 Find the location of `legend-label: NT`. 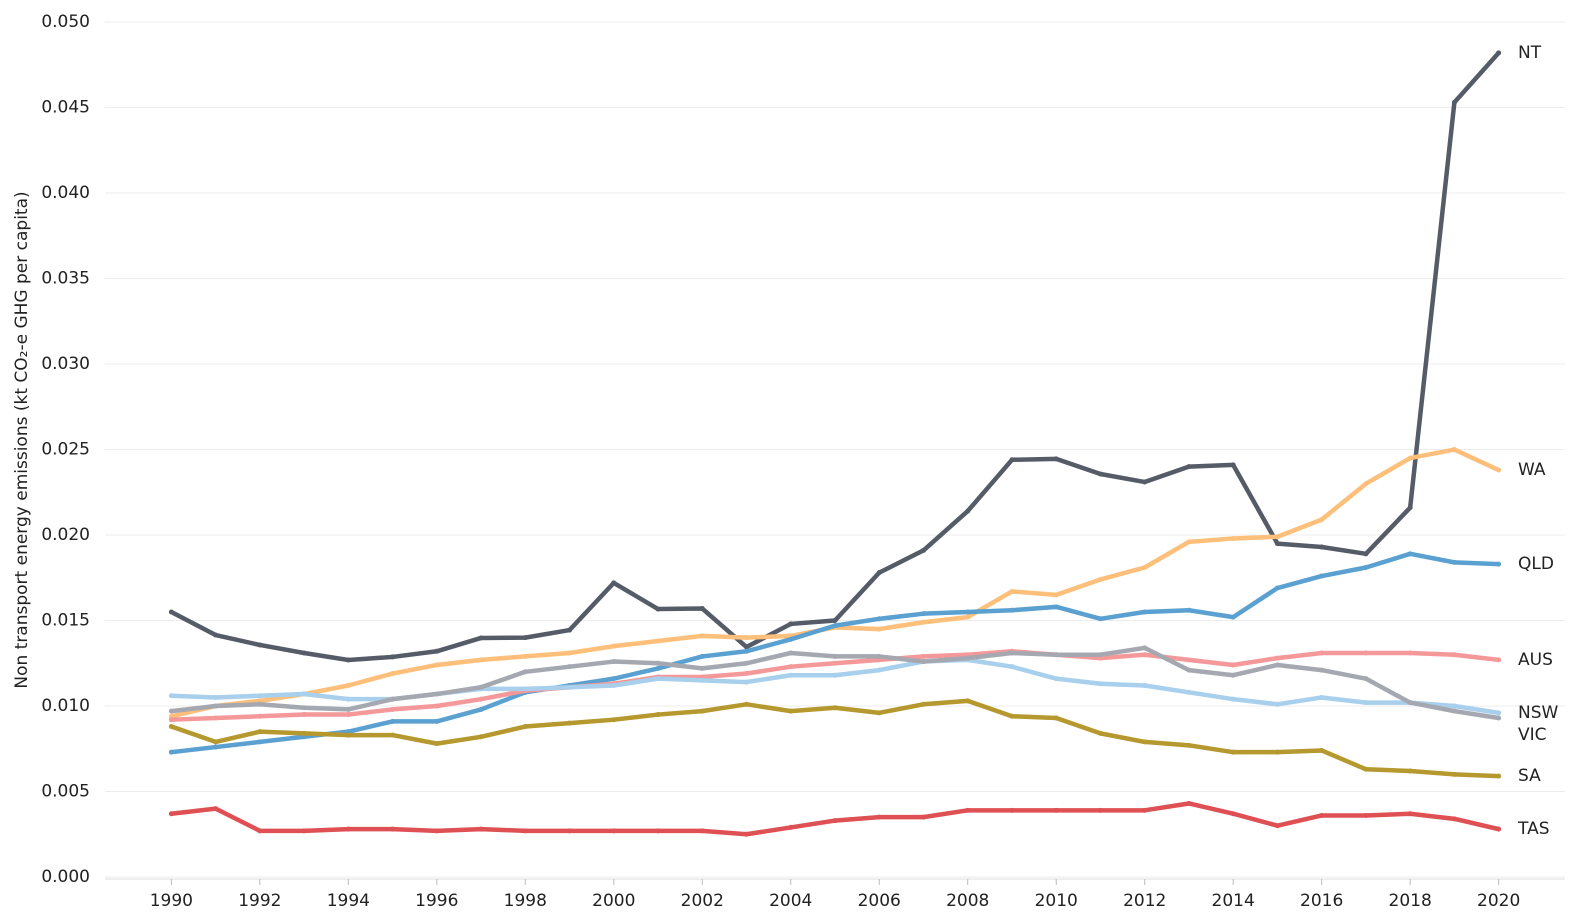

legend-label: NT is located at coordinates (1530, 53).